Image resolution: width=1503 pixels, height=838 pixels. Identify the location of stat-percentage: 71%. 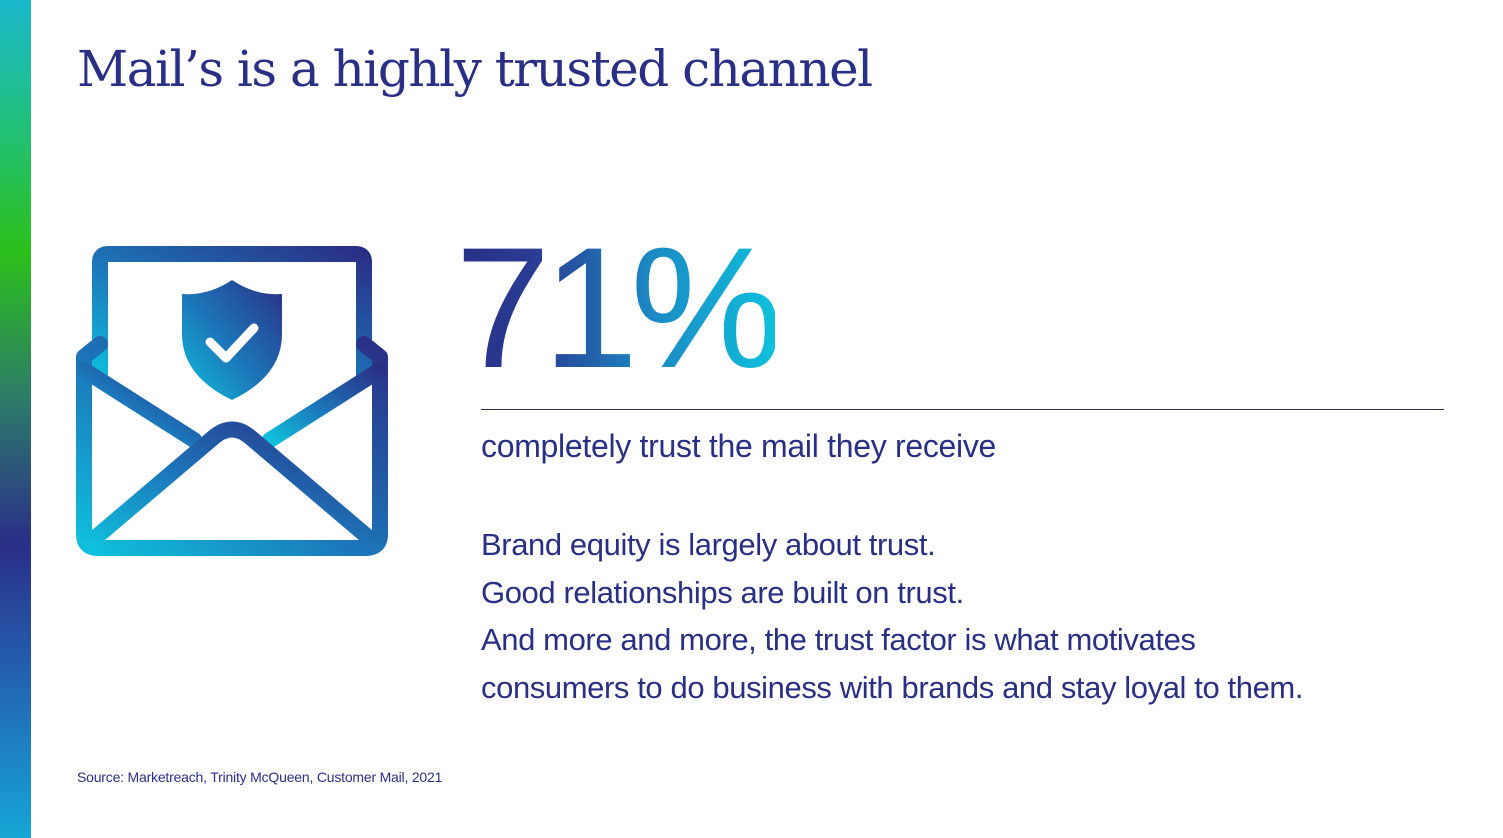
(619, 308).